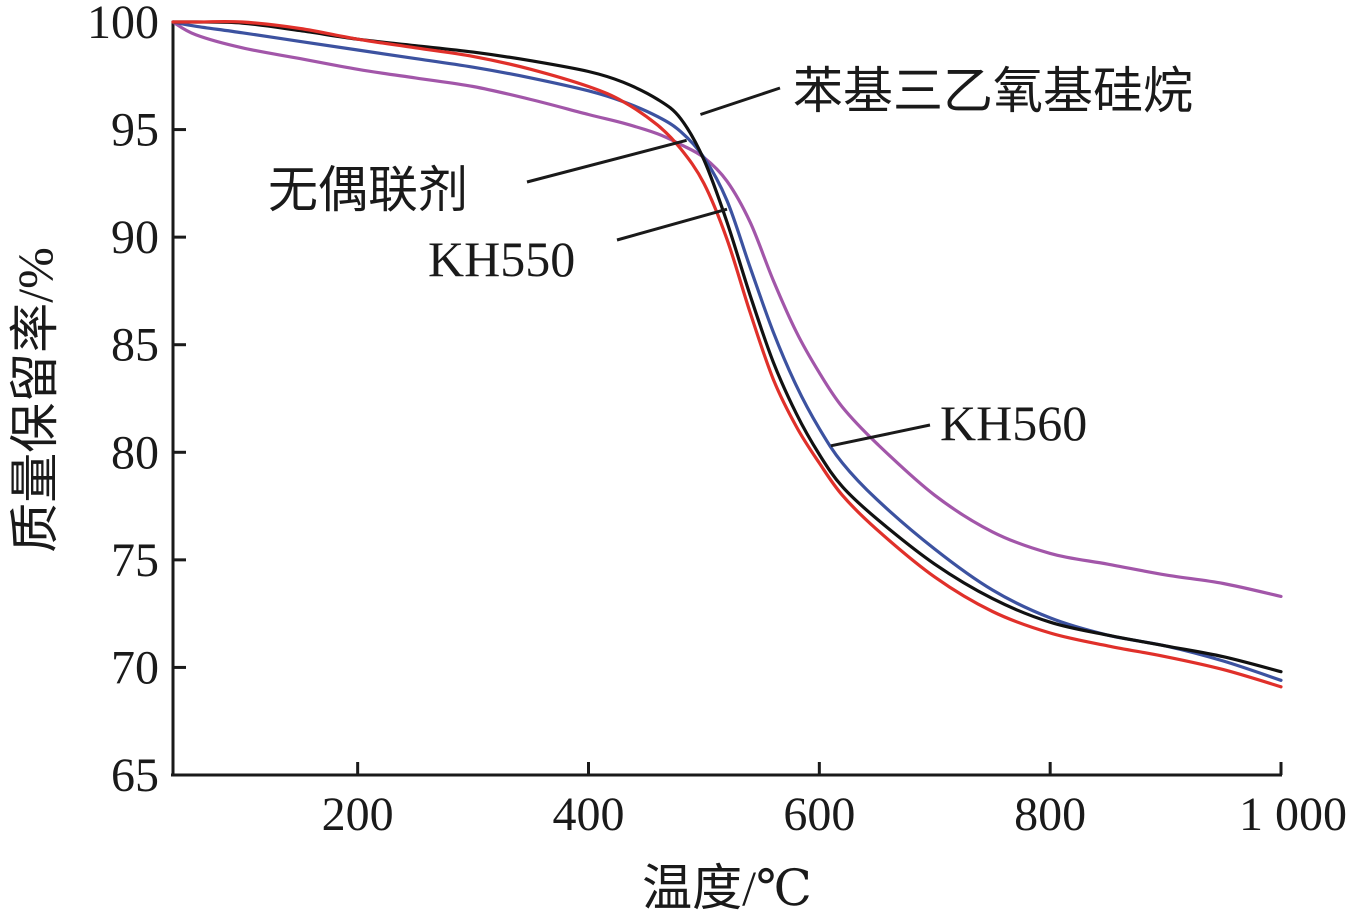  What do you see at coordinates (727, 888) in the screenshot?
I see `x-axis-title: 温度/℃` at bounding box center [727, 888].